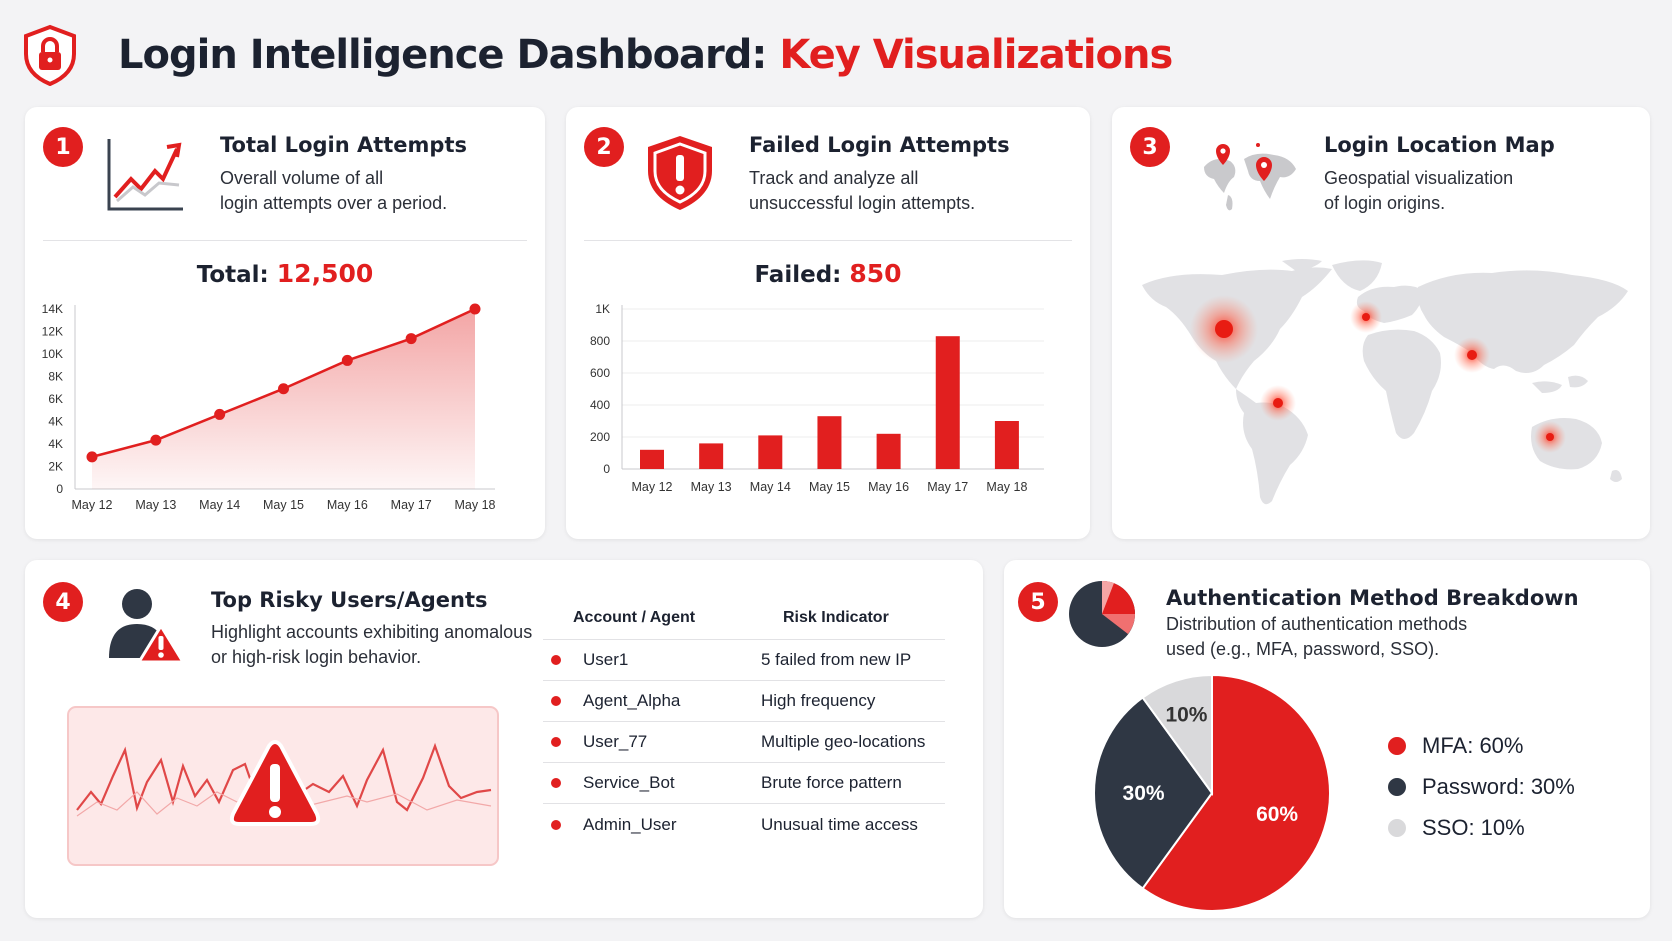 This screenshot has height=941, width=1672. Describe the element at coordinates (602, 309) in the screenshot. I see `y-tick-label: 1K` at that location.